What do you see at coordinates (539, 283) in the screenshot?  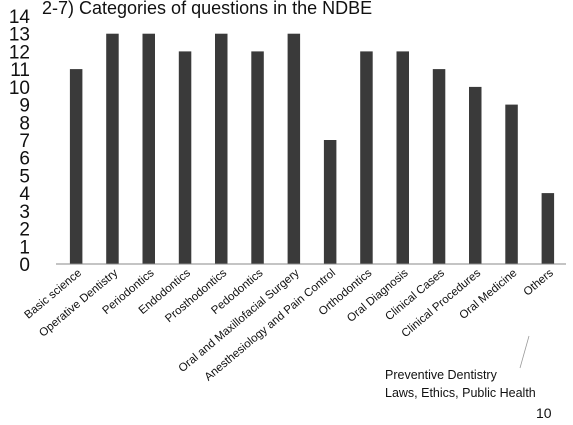 I see `x-tick-label: Others` at bounding box center [539, 283].